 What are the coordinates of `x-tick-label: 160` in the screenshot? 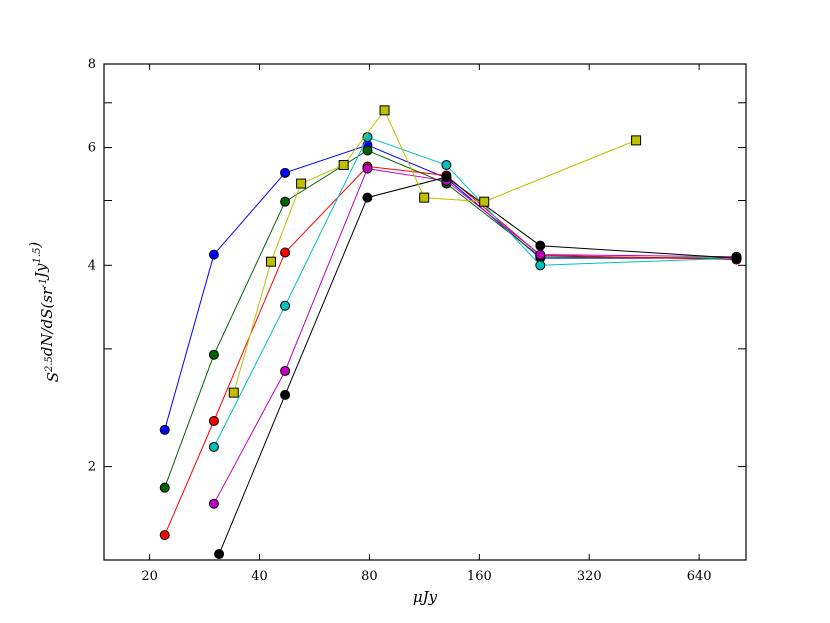 It's located at (479, 576).